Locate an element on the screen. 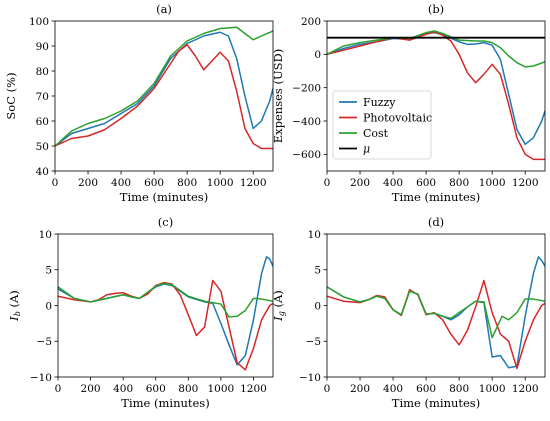 This screenshot has height=421, width=550. panel-title: (b) is located at coordinates (436, 9).